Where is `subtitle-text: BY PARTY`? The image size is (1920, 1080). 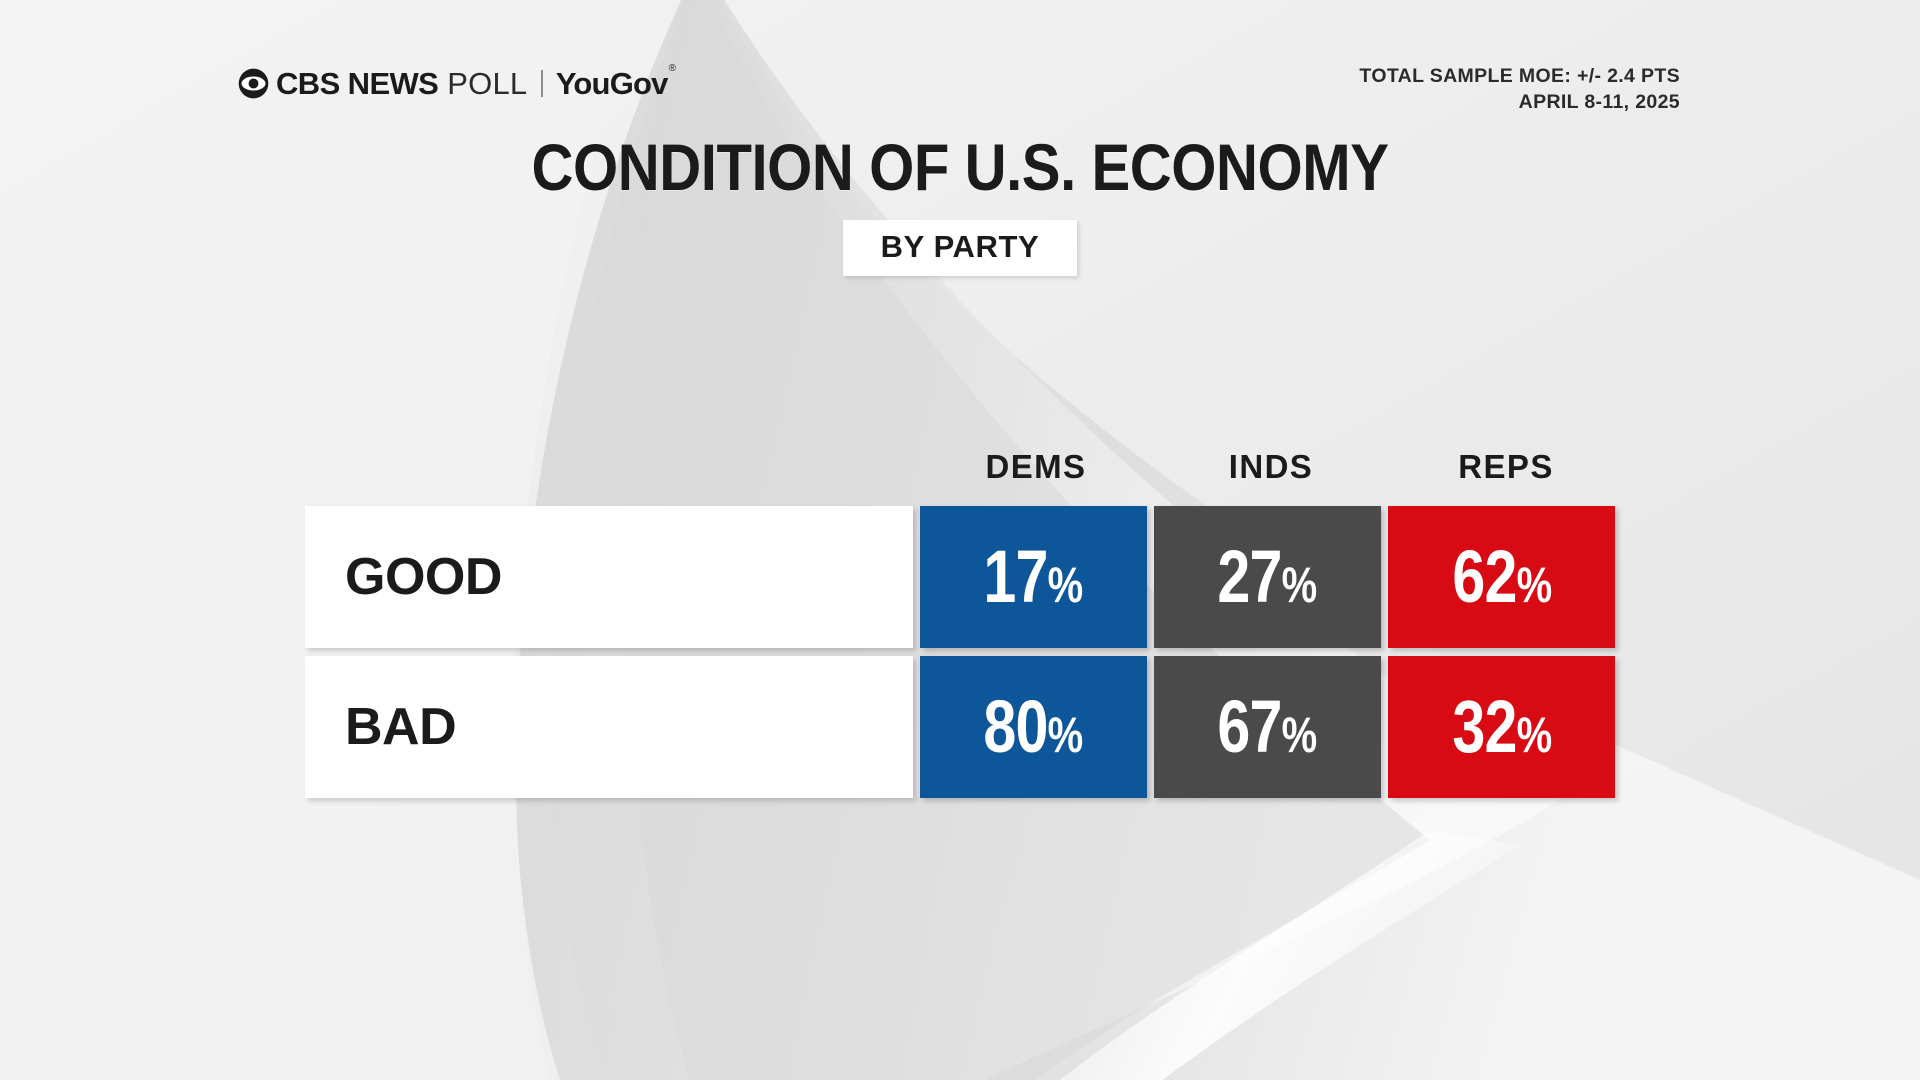 subtitle-text: BY PARTY is located at coordinates (960, 248).